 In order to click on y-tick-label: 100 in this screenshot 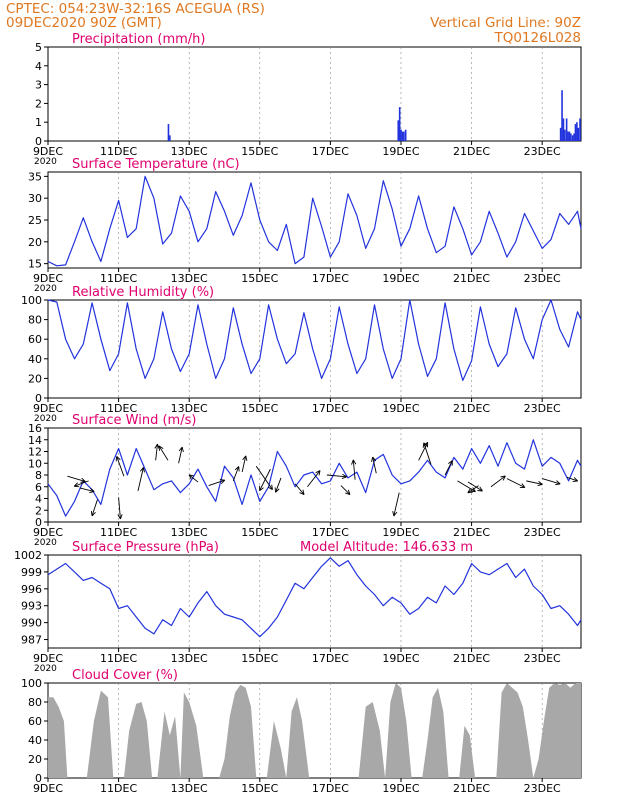, I will do `click(31, 683)`.